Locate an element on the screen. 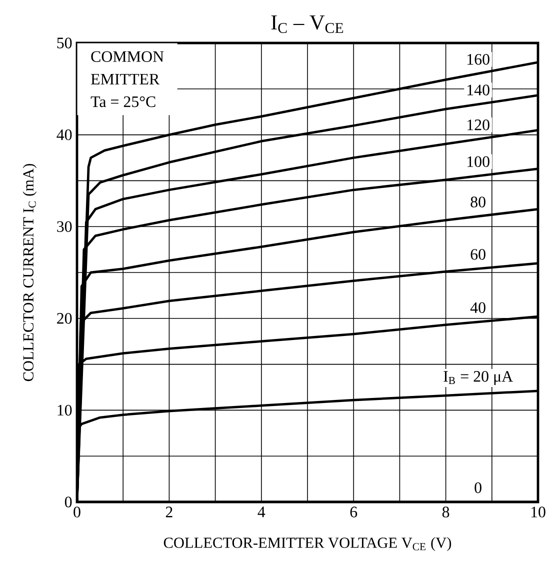  x-tick-label: 6 is located at coordinates (353, 512).